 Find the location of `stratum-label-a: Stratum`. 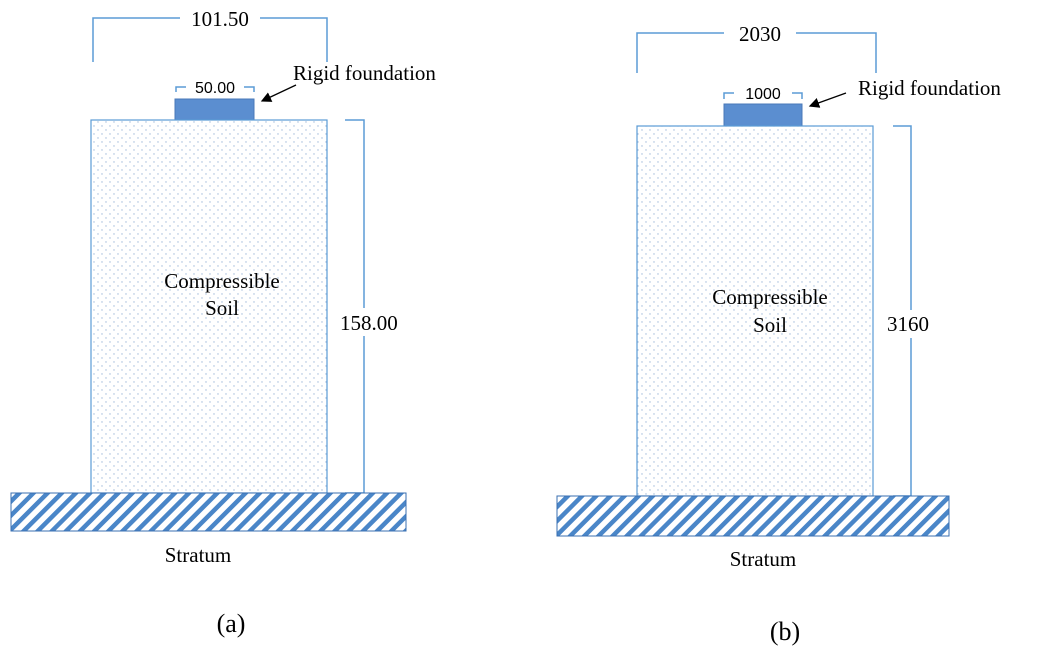

stratum-label-a: Stratum is located at coordinates (198, 555).